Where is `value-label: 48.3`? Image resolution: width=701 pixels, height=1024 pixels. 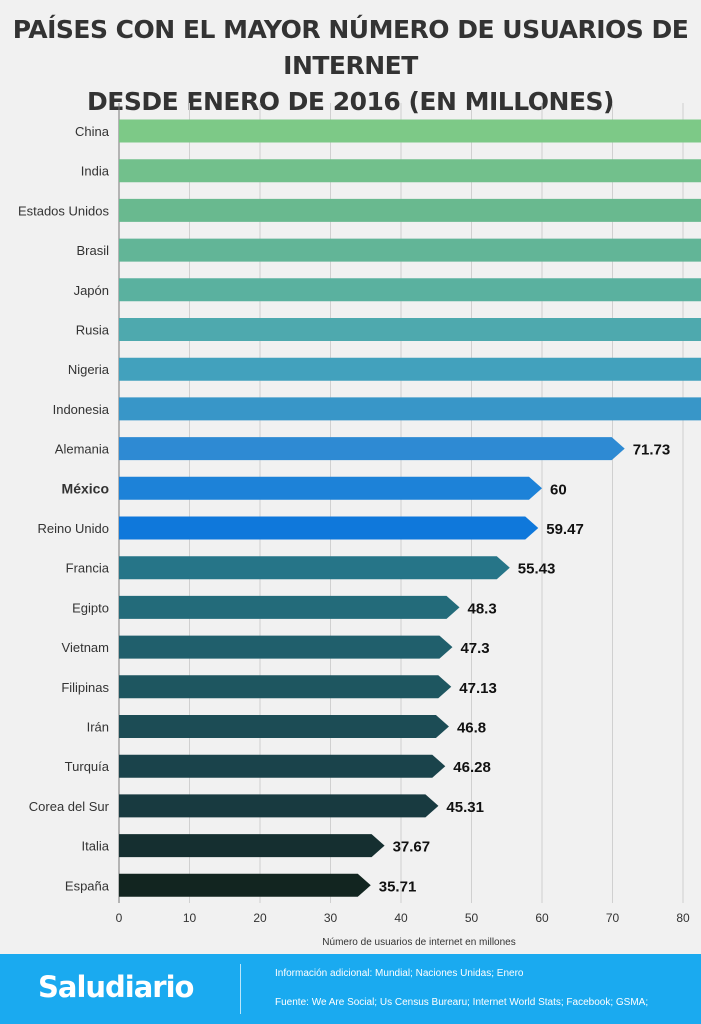
value-label: 48.3 is located at coordinates (482, 608).